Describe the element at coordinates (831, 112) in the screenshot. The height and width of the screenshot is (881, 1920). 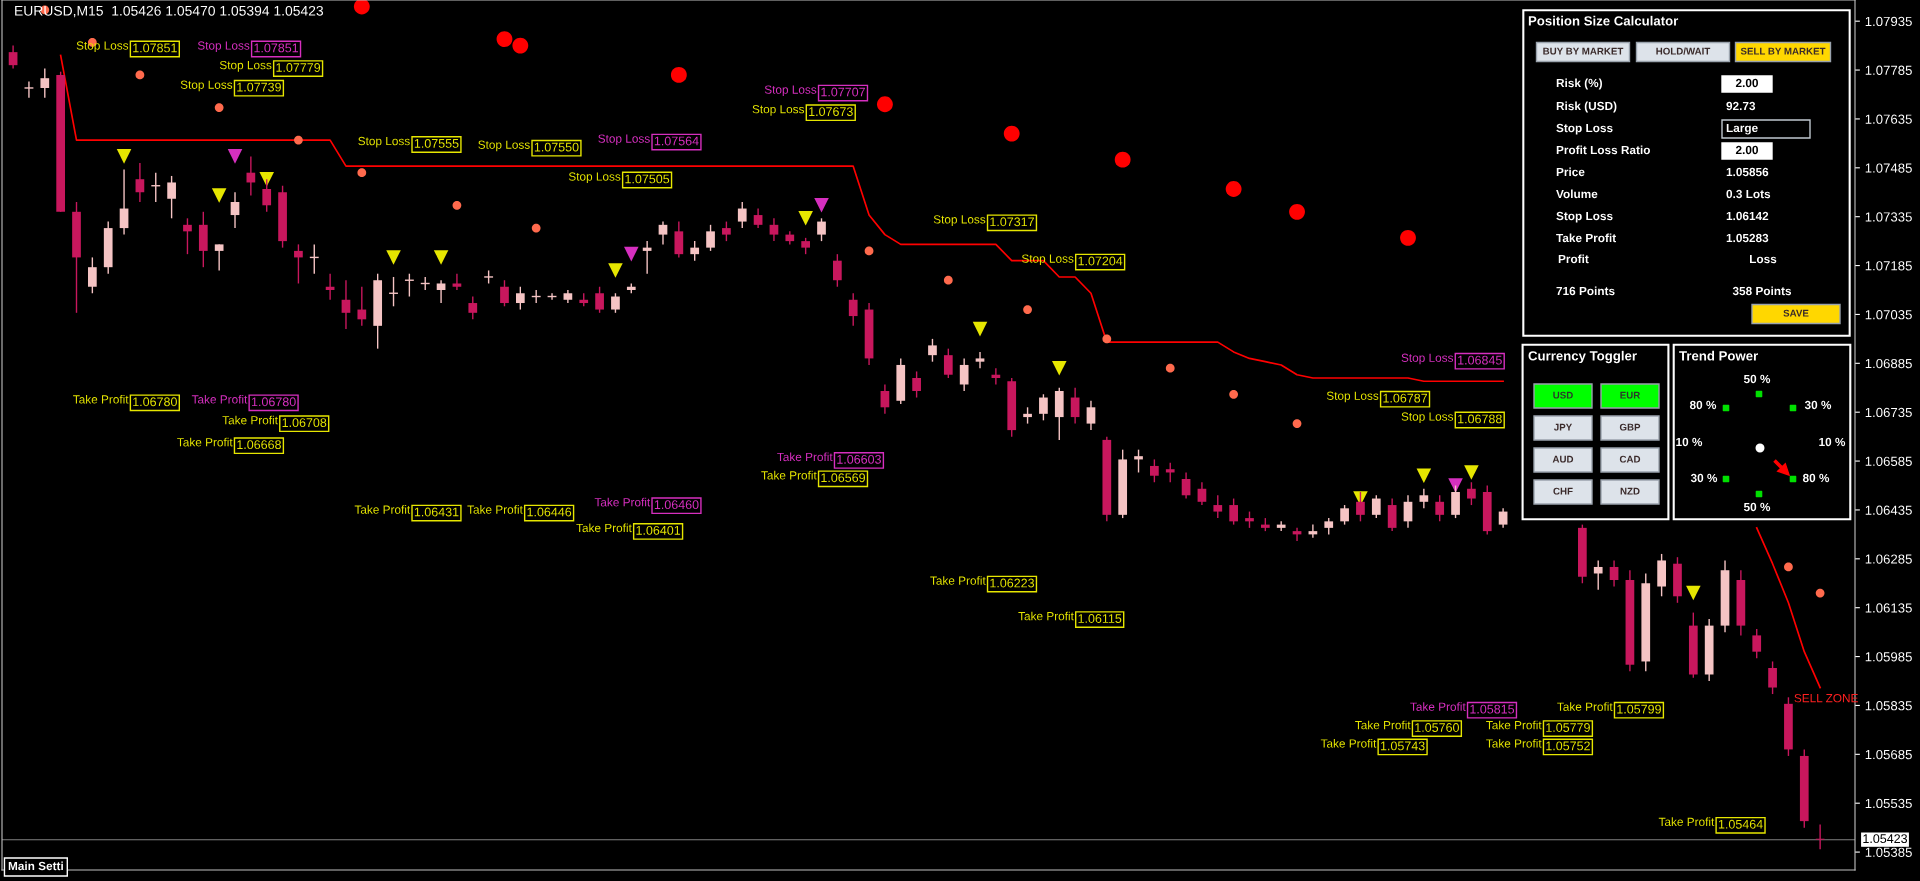
I see `annotation: 1.07673` at that location.